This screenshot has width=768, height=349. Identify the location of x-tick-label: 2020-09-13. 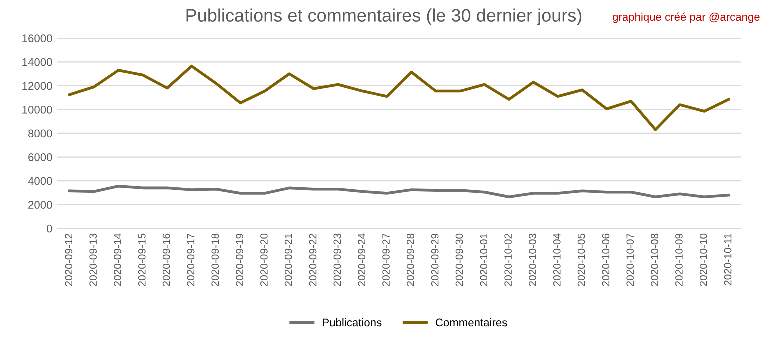
(94, 260).